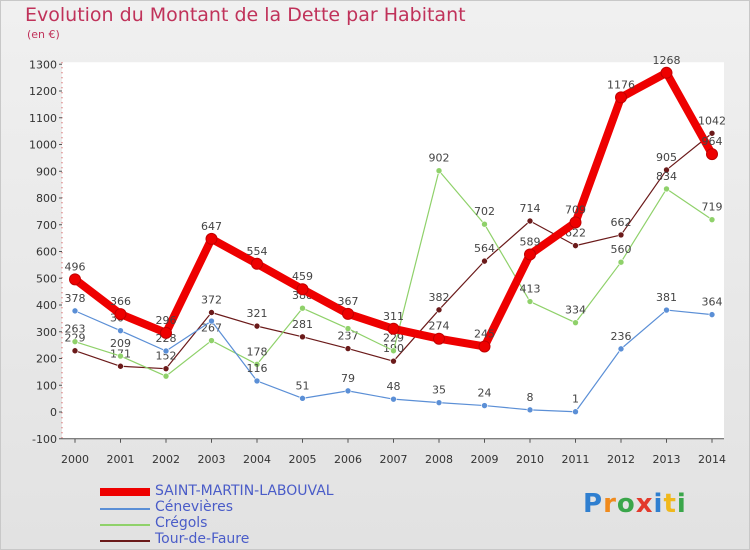 The image size is (750, 550). Describe the element at coordinates (666, 176) in the screenshot. I see `data-label-cregols: 834` at that location.